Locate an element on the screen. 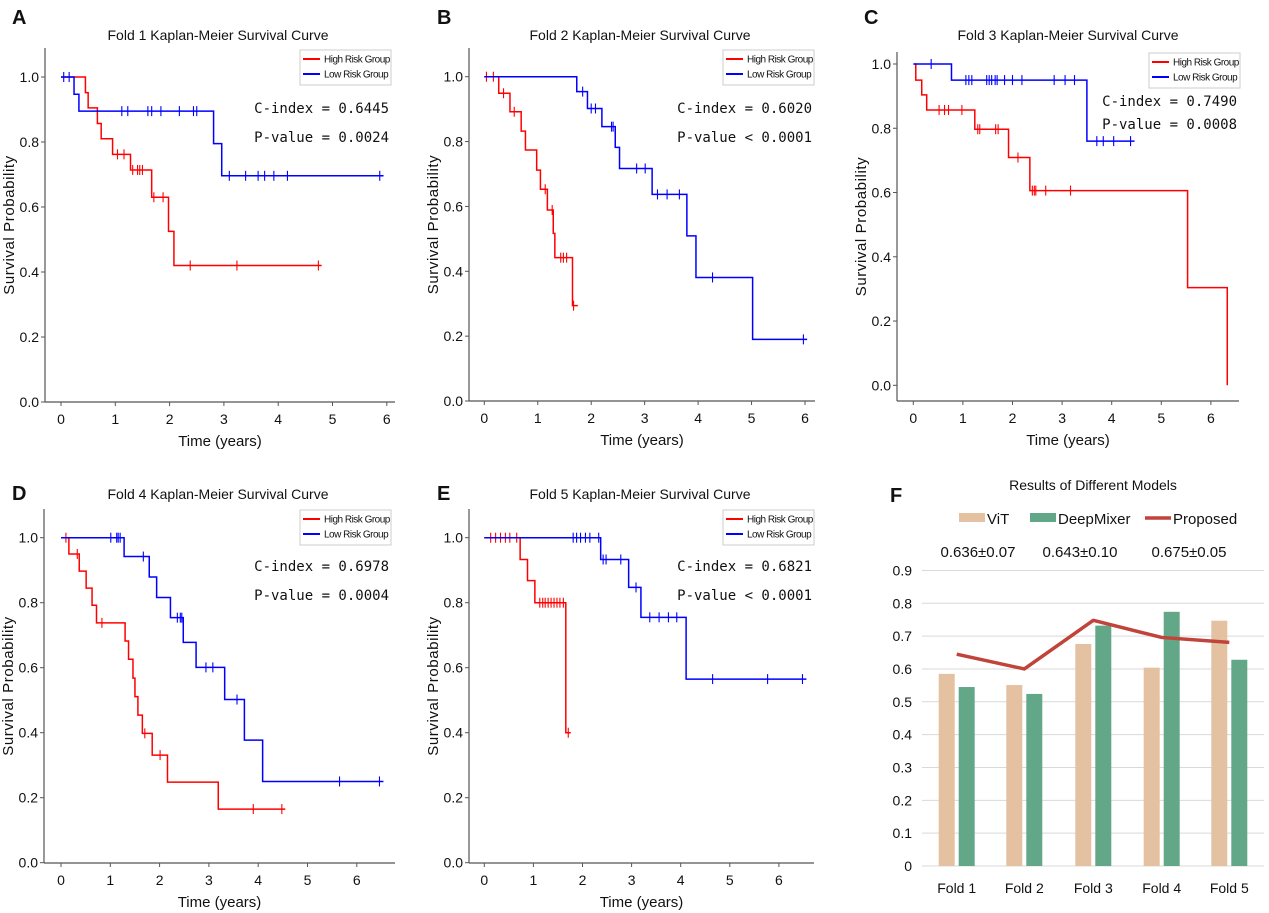 The image size is (1269, 913). panel-label: F is located at coordinates (896, 496).